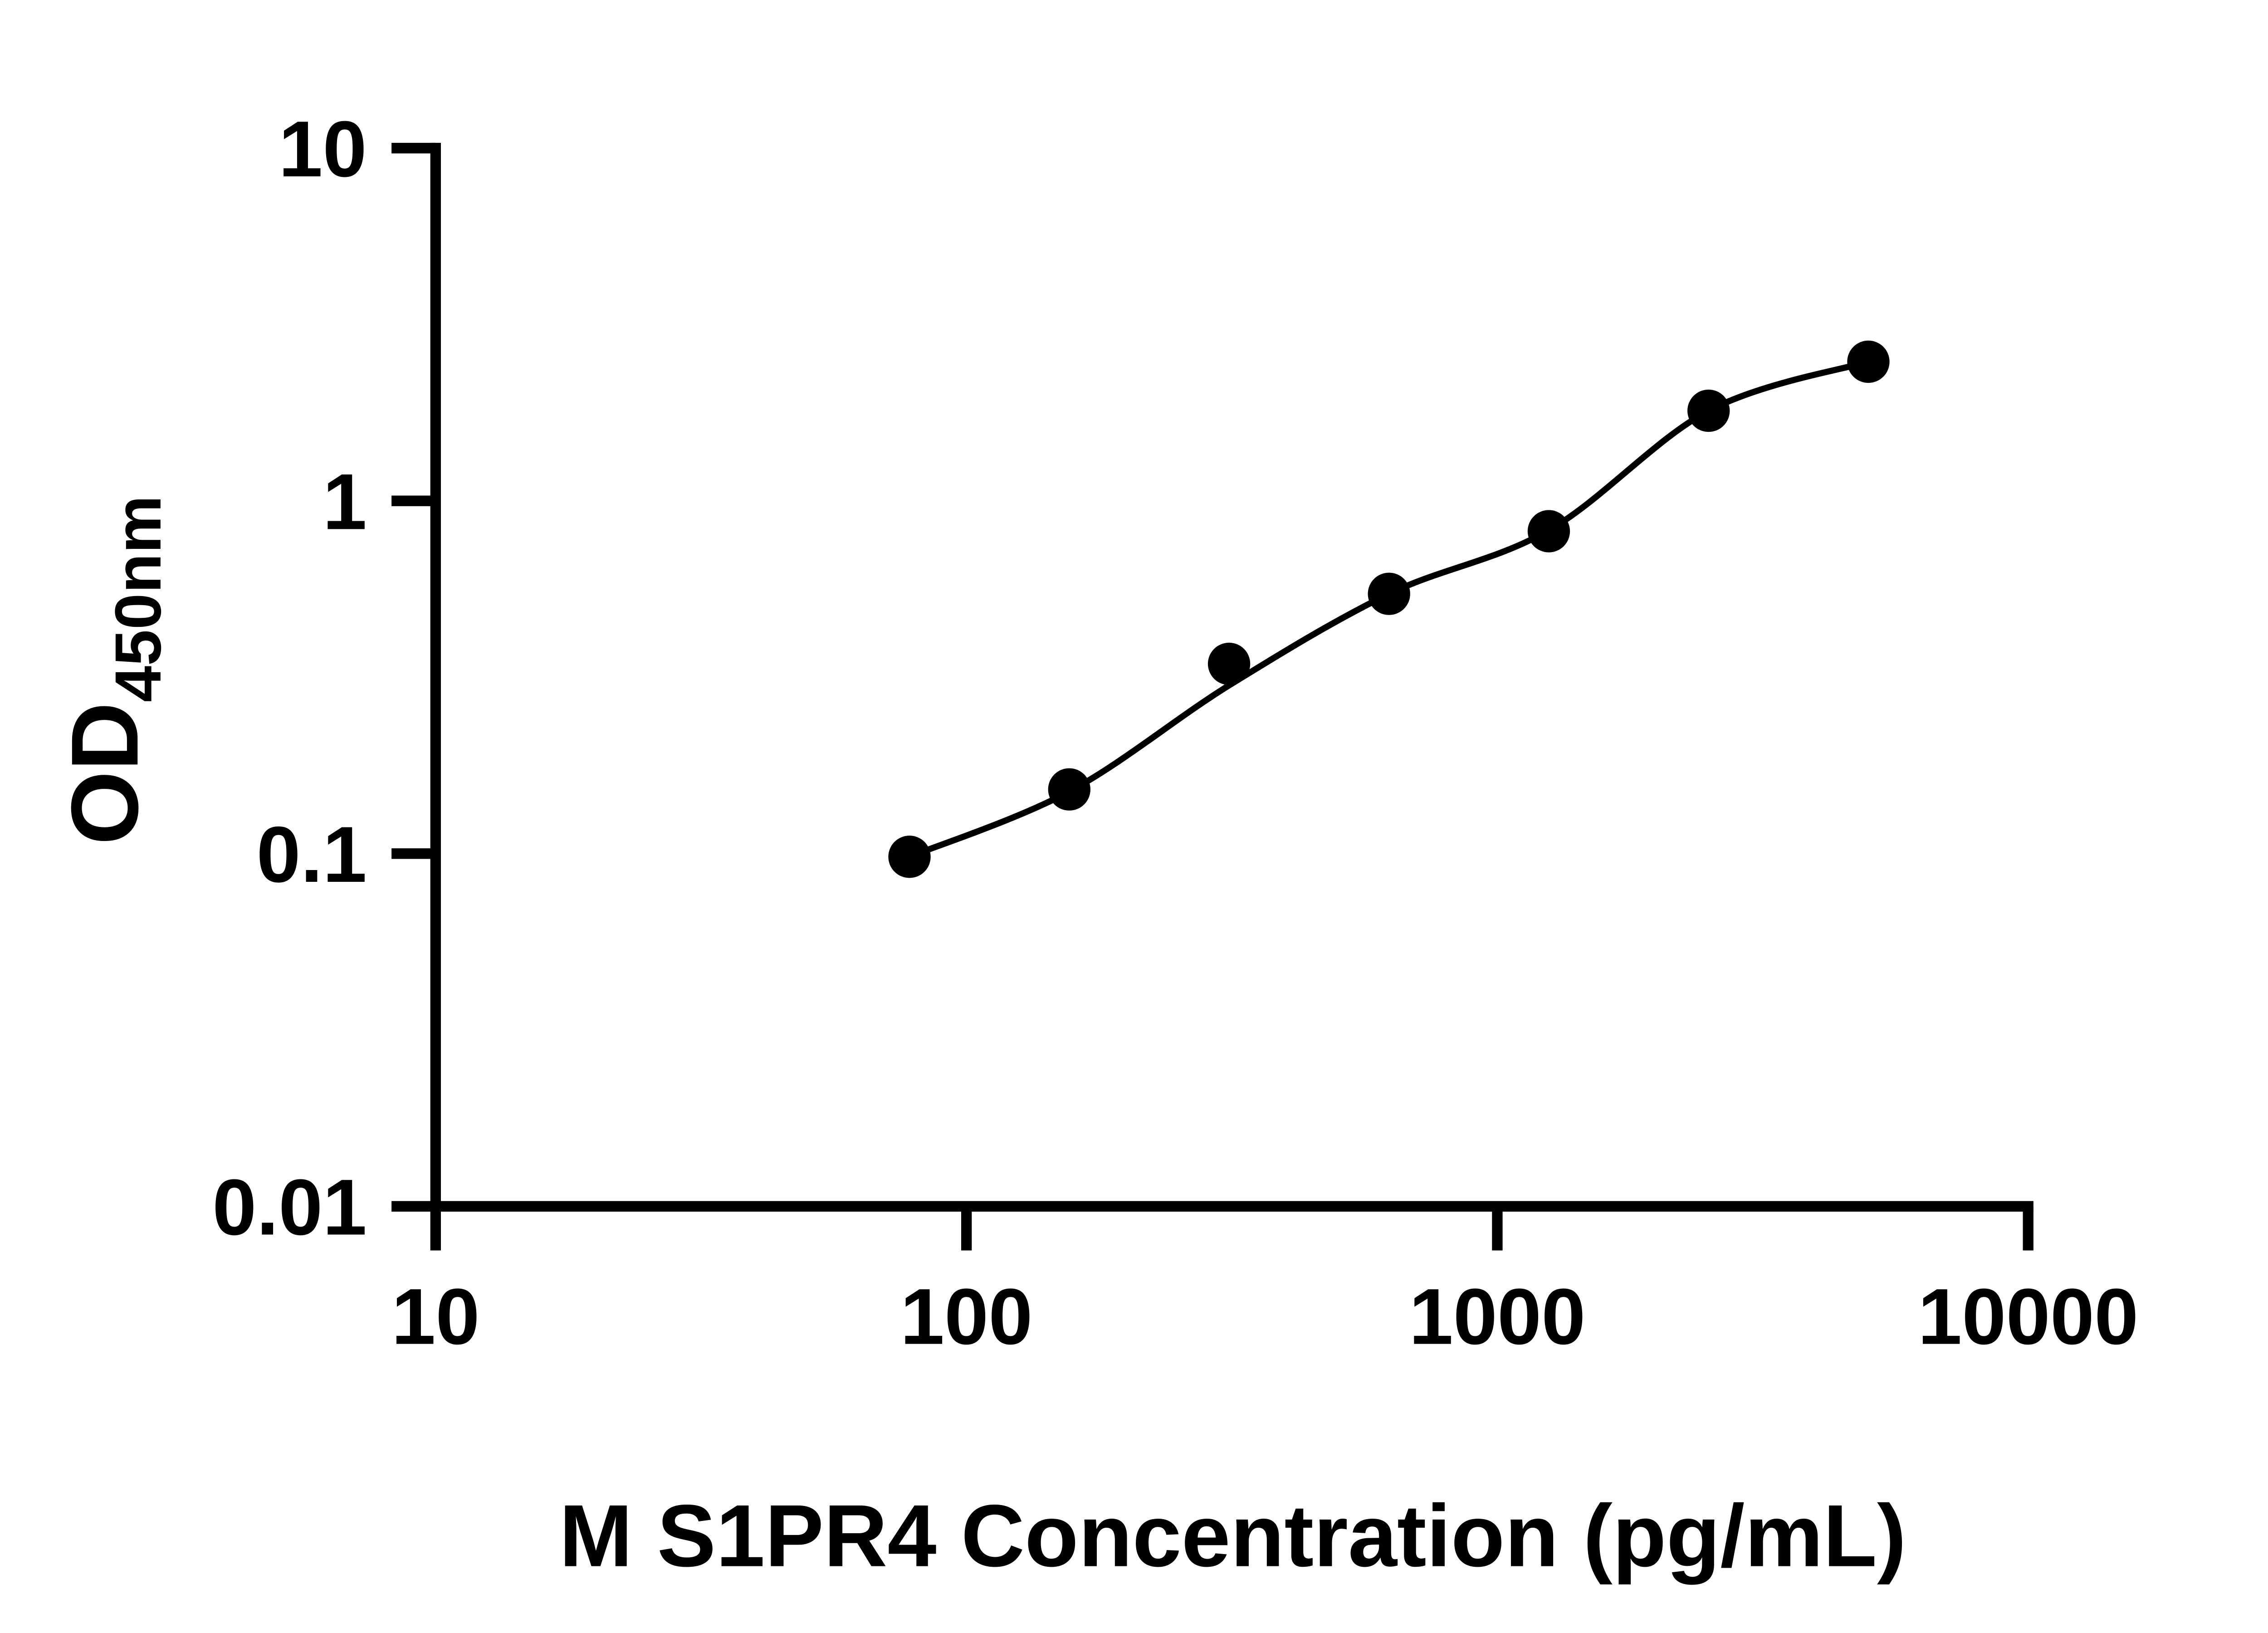 This screenshot has width=2268, height=1633. I want to click on y-tick-label: 0.01, so click(290, 1208).